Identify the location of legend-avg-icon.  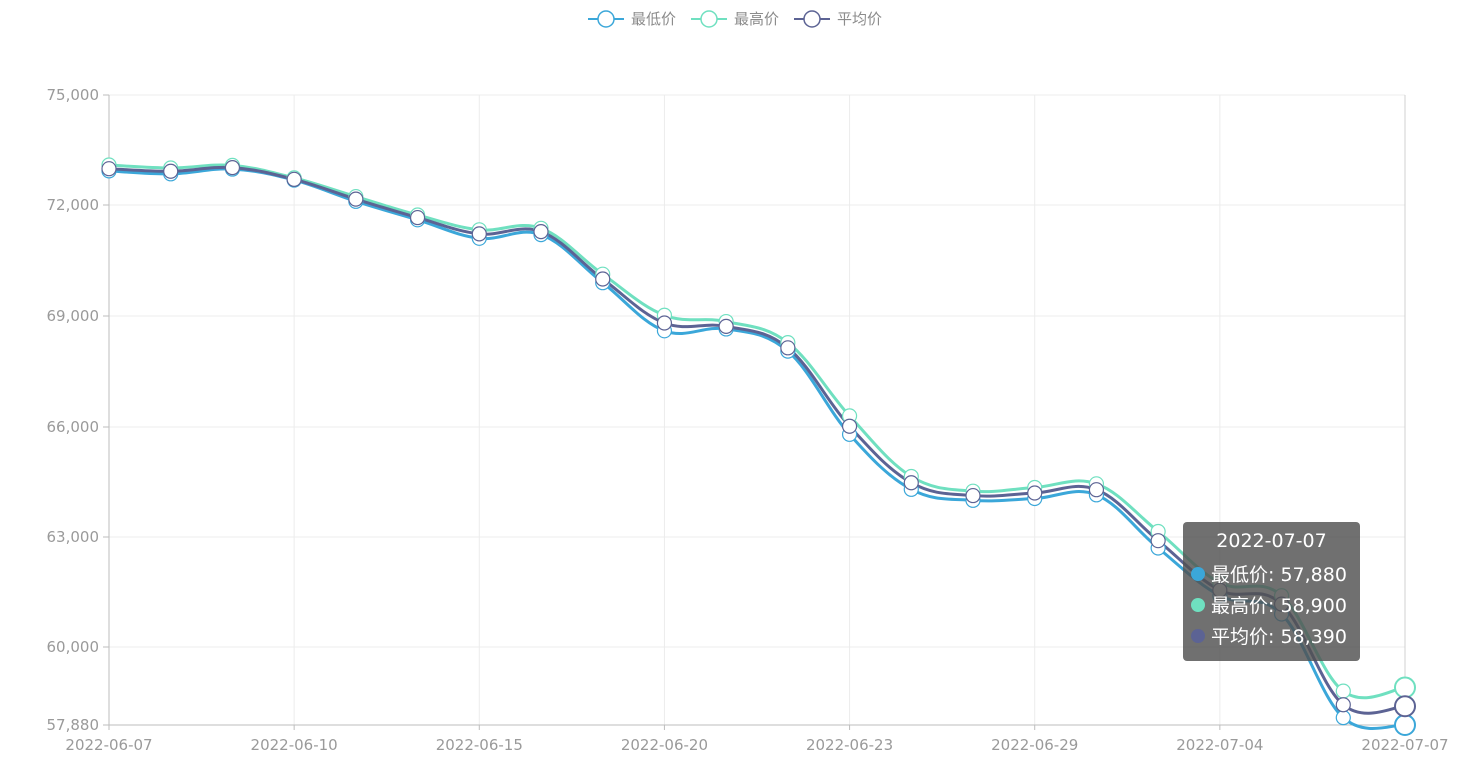
(812, 18).